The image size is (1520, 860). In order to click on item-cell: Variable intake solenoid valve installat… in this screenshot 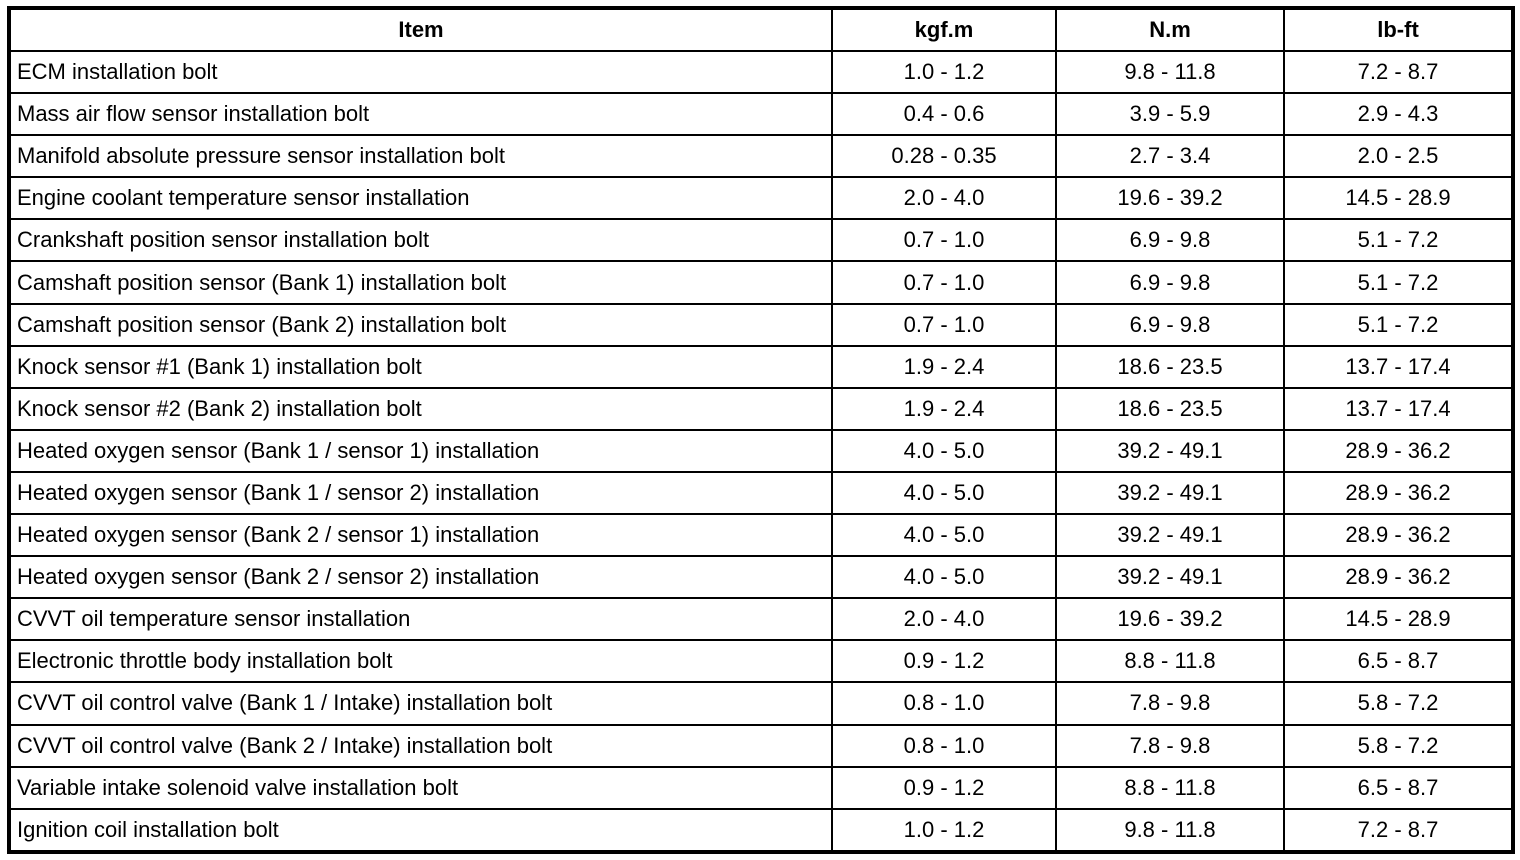, I will do `click(420, 787)`.